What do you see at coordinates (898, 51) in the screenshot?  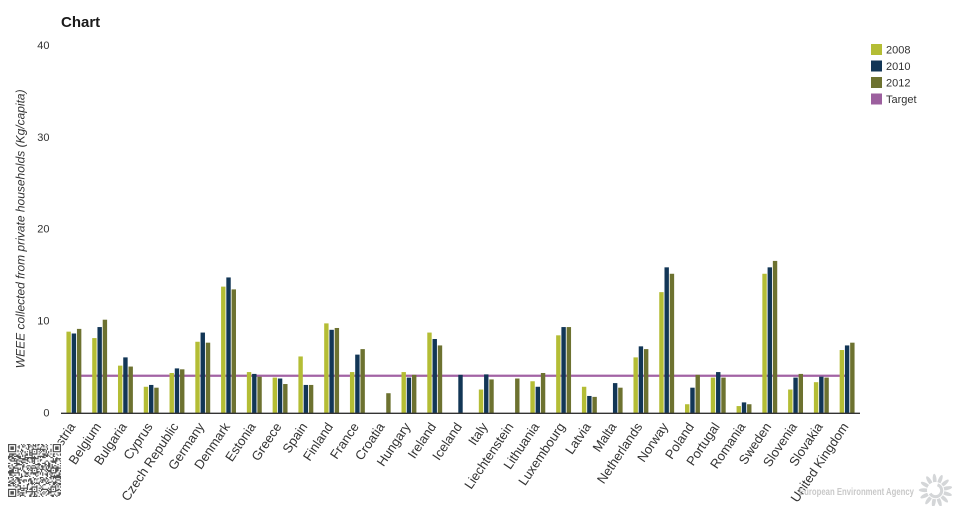 I see `svg-text: 2008` at bounding box center [898, 51].